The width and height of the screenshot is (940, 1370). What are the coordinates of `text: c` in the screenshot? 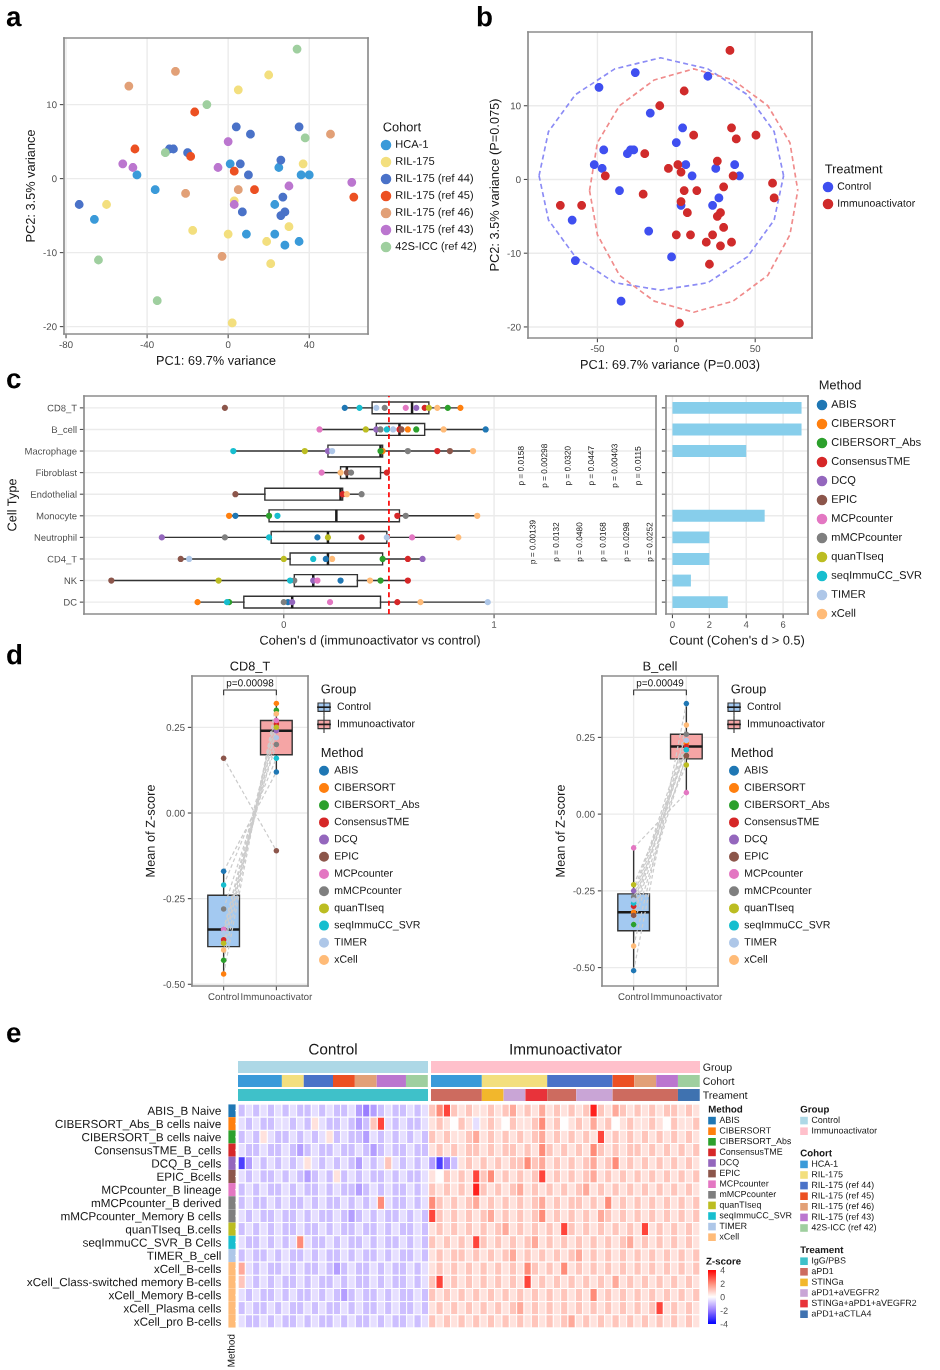 It's located at (14, 381).